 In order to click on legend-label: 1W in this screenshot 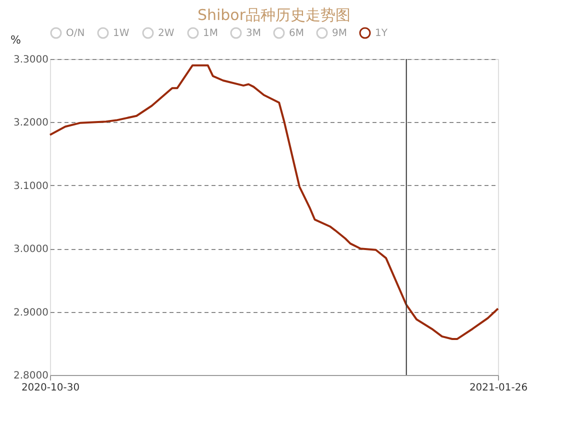, I will do `click(121, 33)`.